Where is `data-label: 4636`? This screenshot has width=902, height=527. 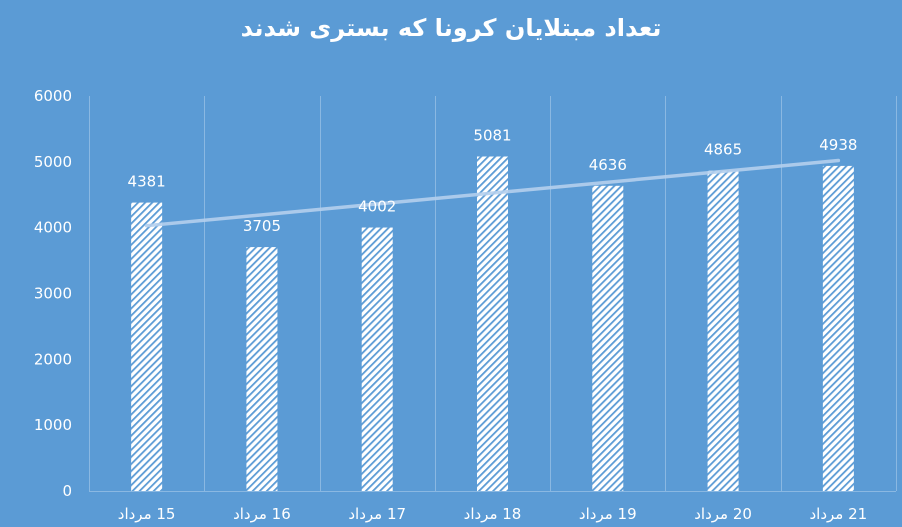
data-label: 4636 is located at coordinates (608, 165).